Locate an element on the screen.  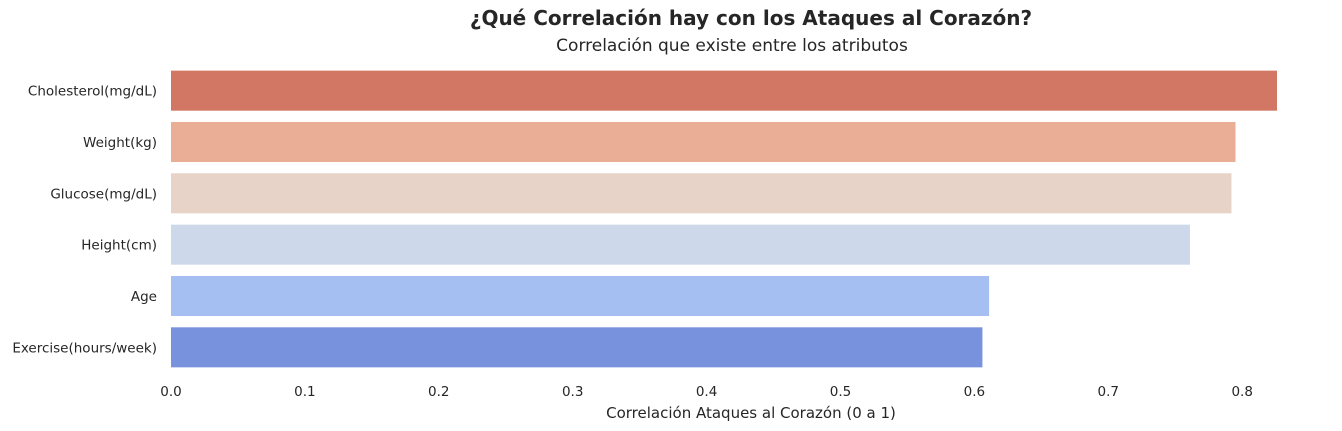
category-label-5: Exercise(hours/week) is located at coordinates (84, 348).